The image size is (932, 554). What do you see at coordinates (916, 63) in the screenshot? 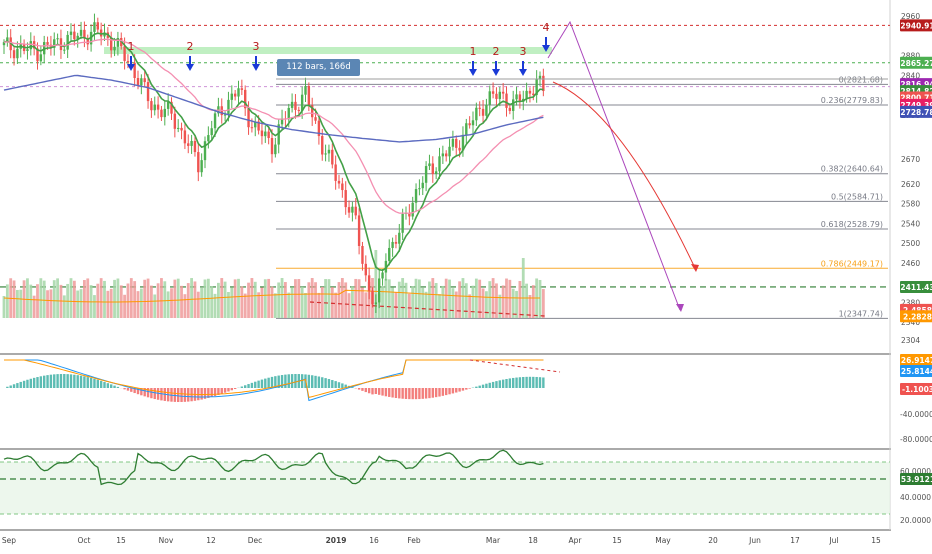
I see `price-badge-label: 2865.27` at bounding box center [916, 63].